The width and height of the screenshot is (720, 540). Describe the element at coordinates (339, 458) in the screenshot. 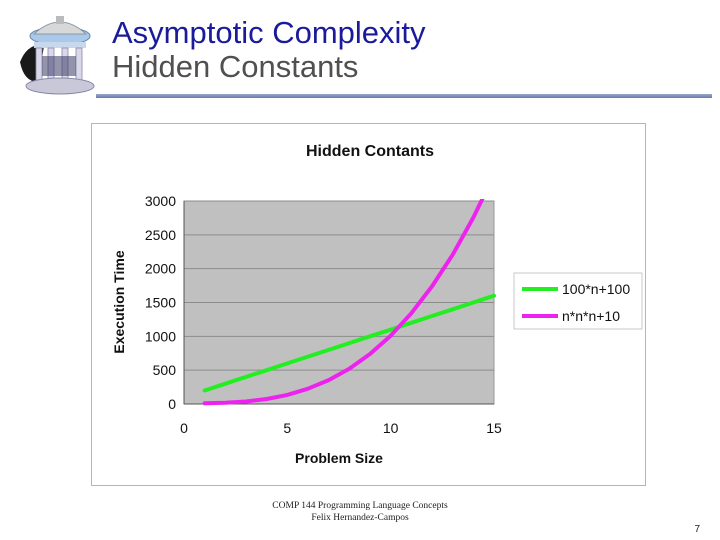

I see `x-axis-label: Problem Size` at that location.